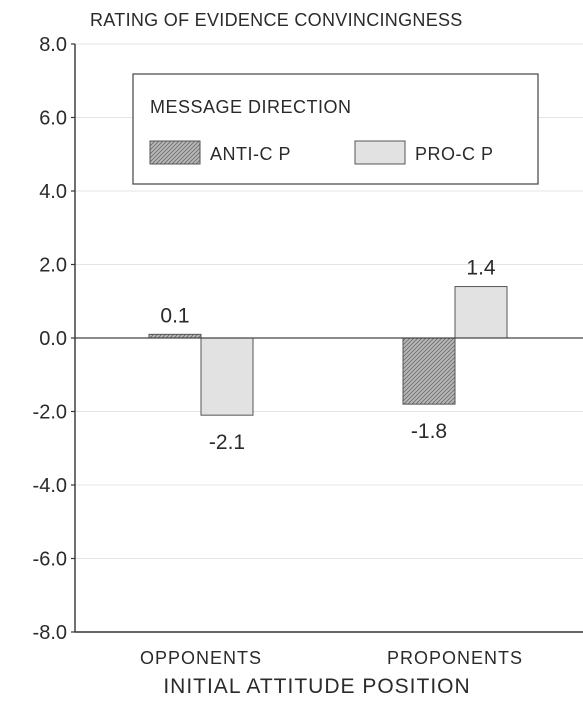 Image resolution: width=583 pixels, height=703 pixels. What do you see at coordinates (250, 154) in the screenshot?
I see `legend-label-anti-cp: ANTI-C P` at bounding box center [250, 154].